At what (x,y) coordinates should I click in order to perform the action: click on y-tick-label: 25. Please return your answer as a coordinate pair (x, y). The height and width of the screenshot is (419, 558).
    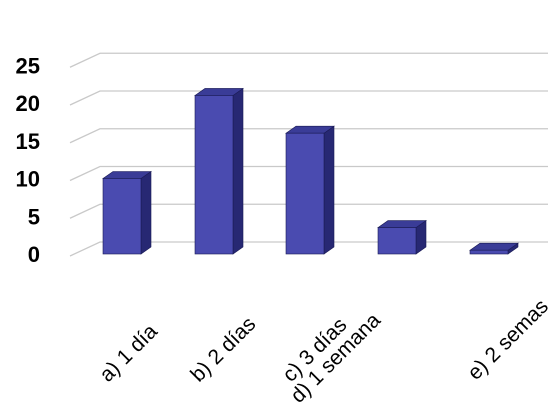
    Looking at the image, I should click on (28, 65).